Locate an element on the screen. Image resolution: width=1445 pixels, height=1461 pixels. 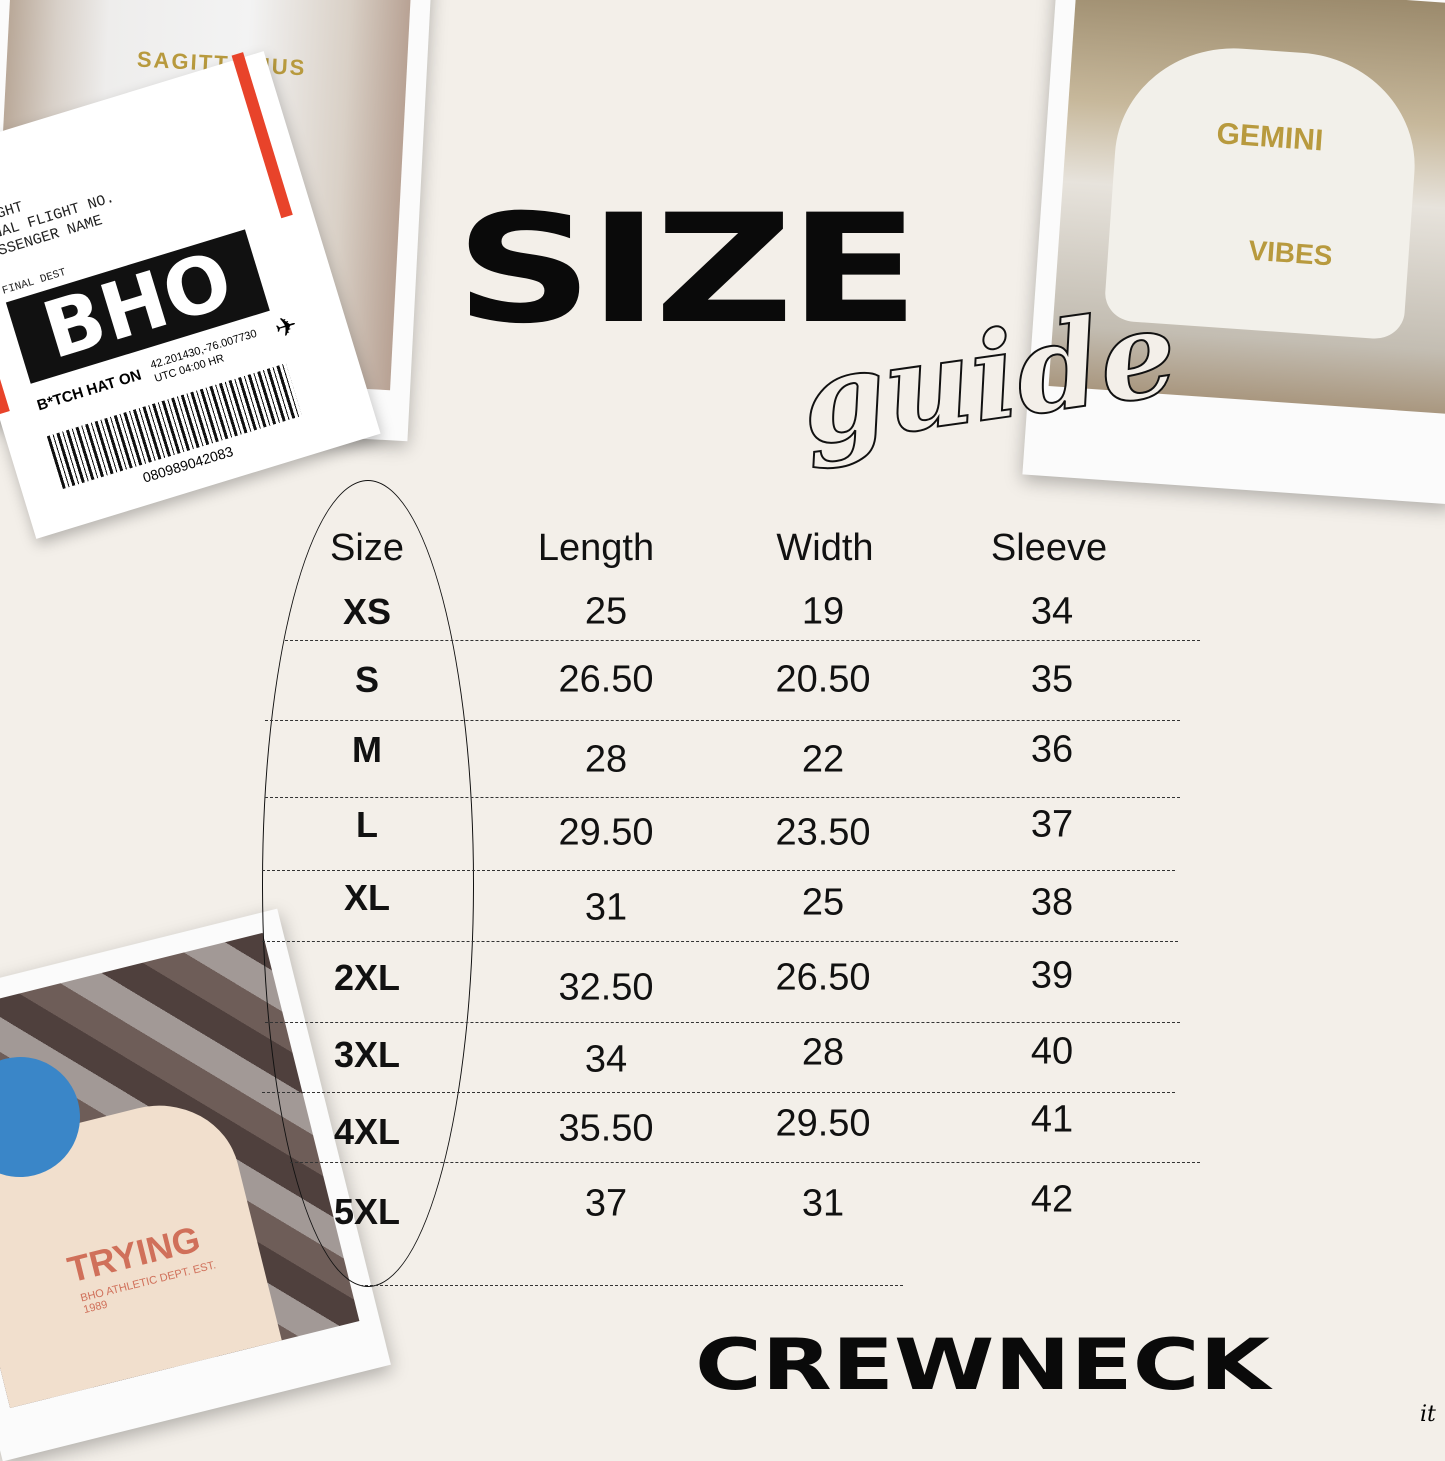
length-cell: 34 is located at coordinates (606, 1059).